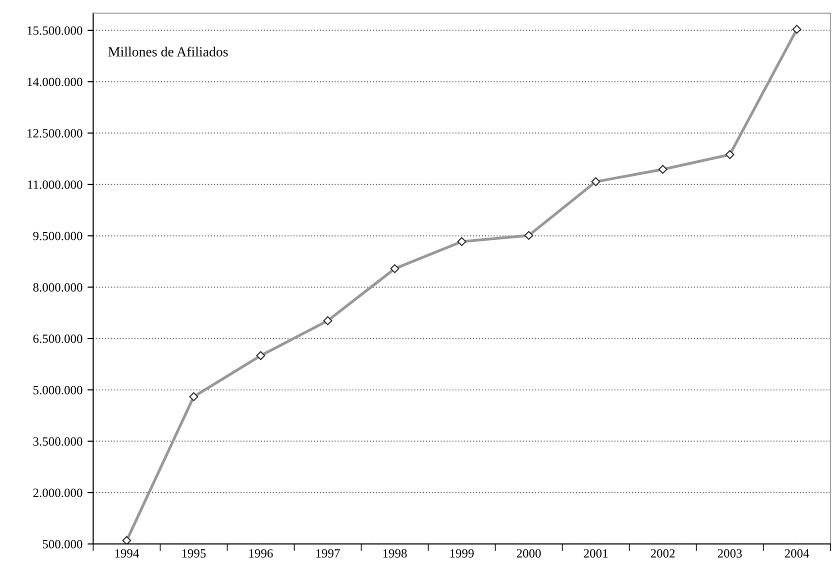 Image resolution: width=832 pixels, height=575 pixels. Describe the element at coordinates (57, 287) in the screenshot. I see `y-tick-label: 8.000.000` at that location.